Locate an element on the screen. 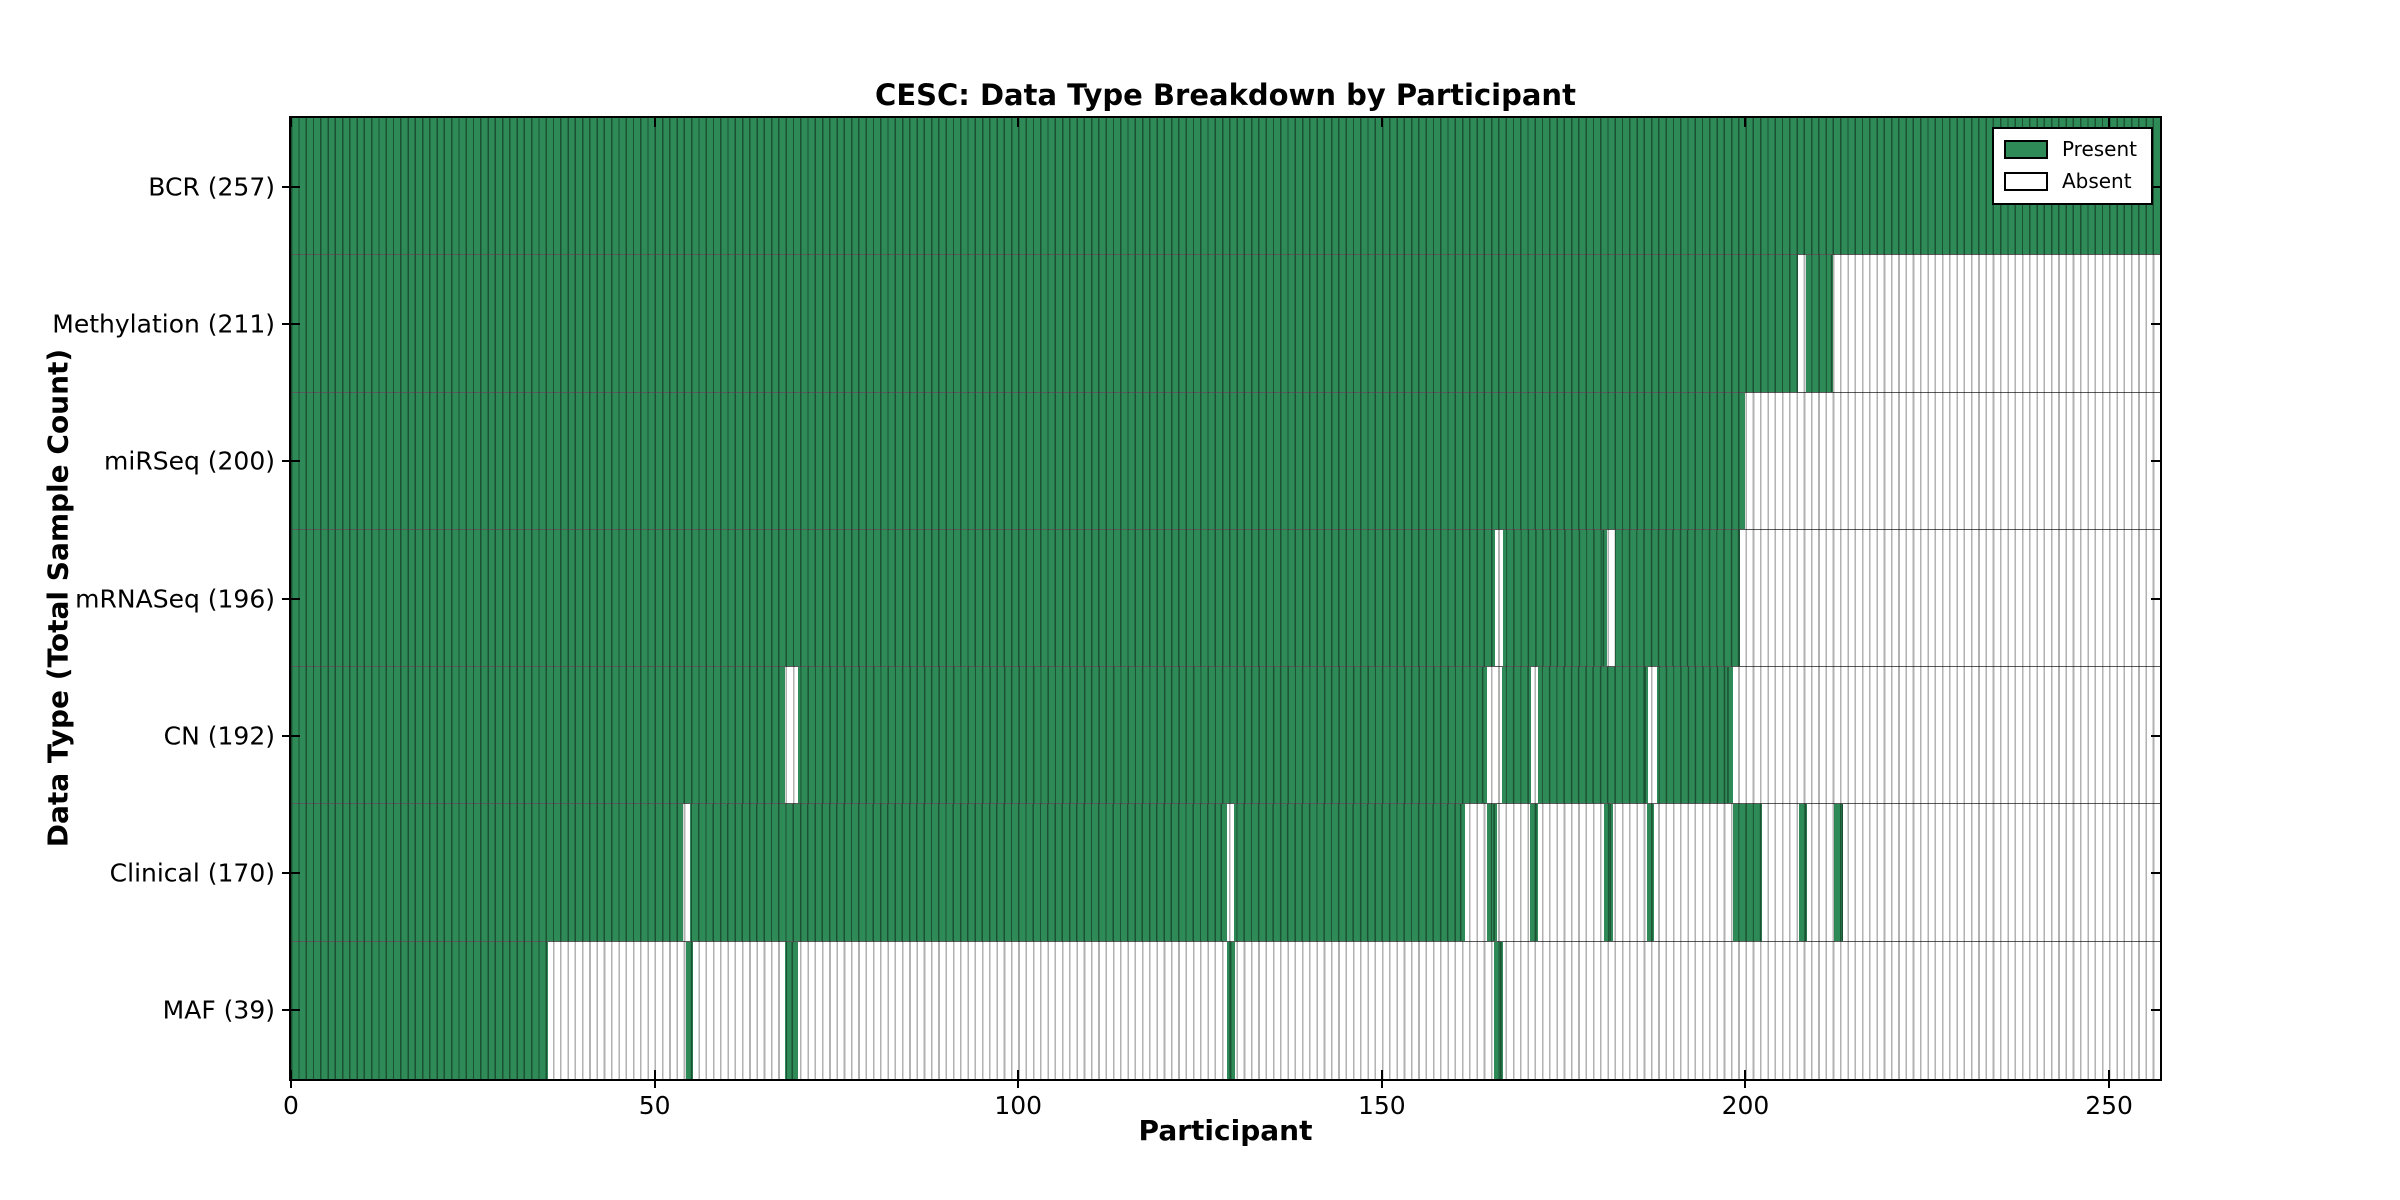 Image resolution: width=2400 pixels, height=1200 pixels. legend-label-present: Present is located at coordinates (2099, 149).